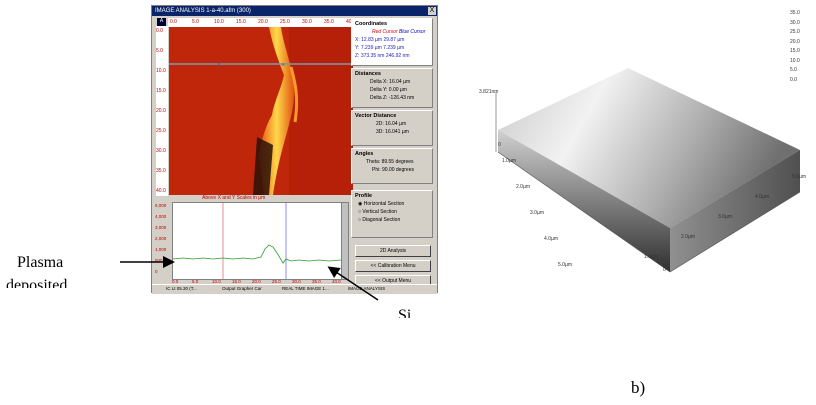 Image resolution: width=816 pixels, height=405 pixels. I want to click on colorbar-tick: 0.0, so click(793, 79).